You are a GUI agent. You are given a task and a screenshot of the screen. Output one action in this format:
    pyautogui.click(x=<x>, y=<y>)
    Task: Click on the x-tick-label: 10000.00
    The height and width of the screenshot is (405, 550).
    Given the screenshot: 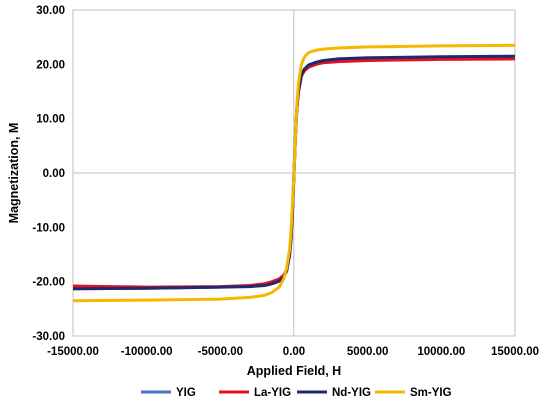 What is the action you would take?
    pyautogui.click(x=441, y=352)
    